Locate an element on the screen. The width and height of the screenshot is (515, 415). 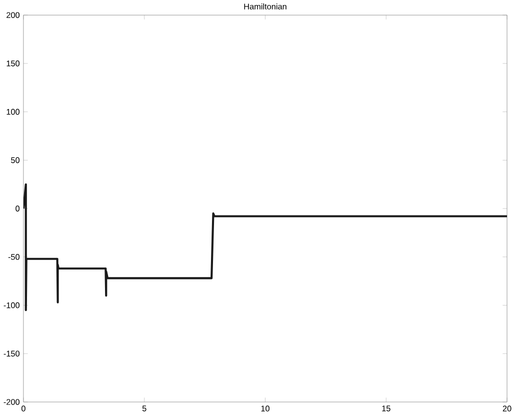
x-tick-label: 5 is located at coordinates (144, 409).